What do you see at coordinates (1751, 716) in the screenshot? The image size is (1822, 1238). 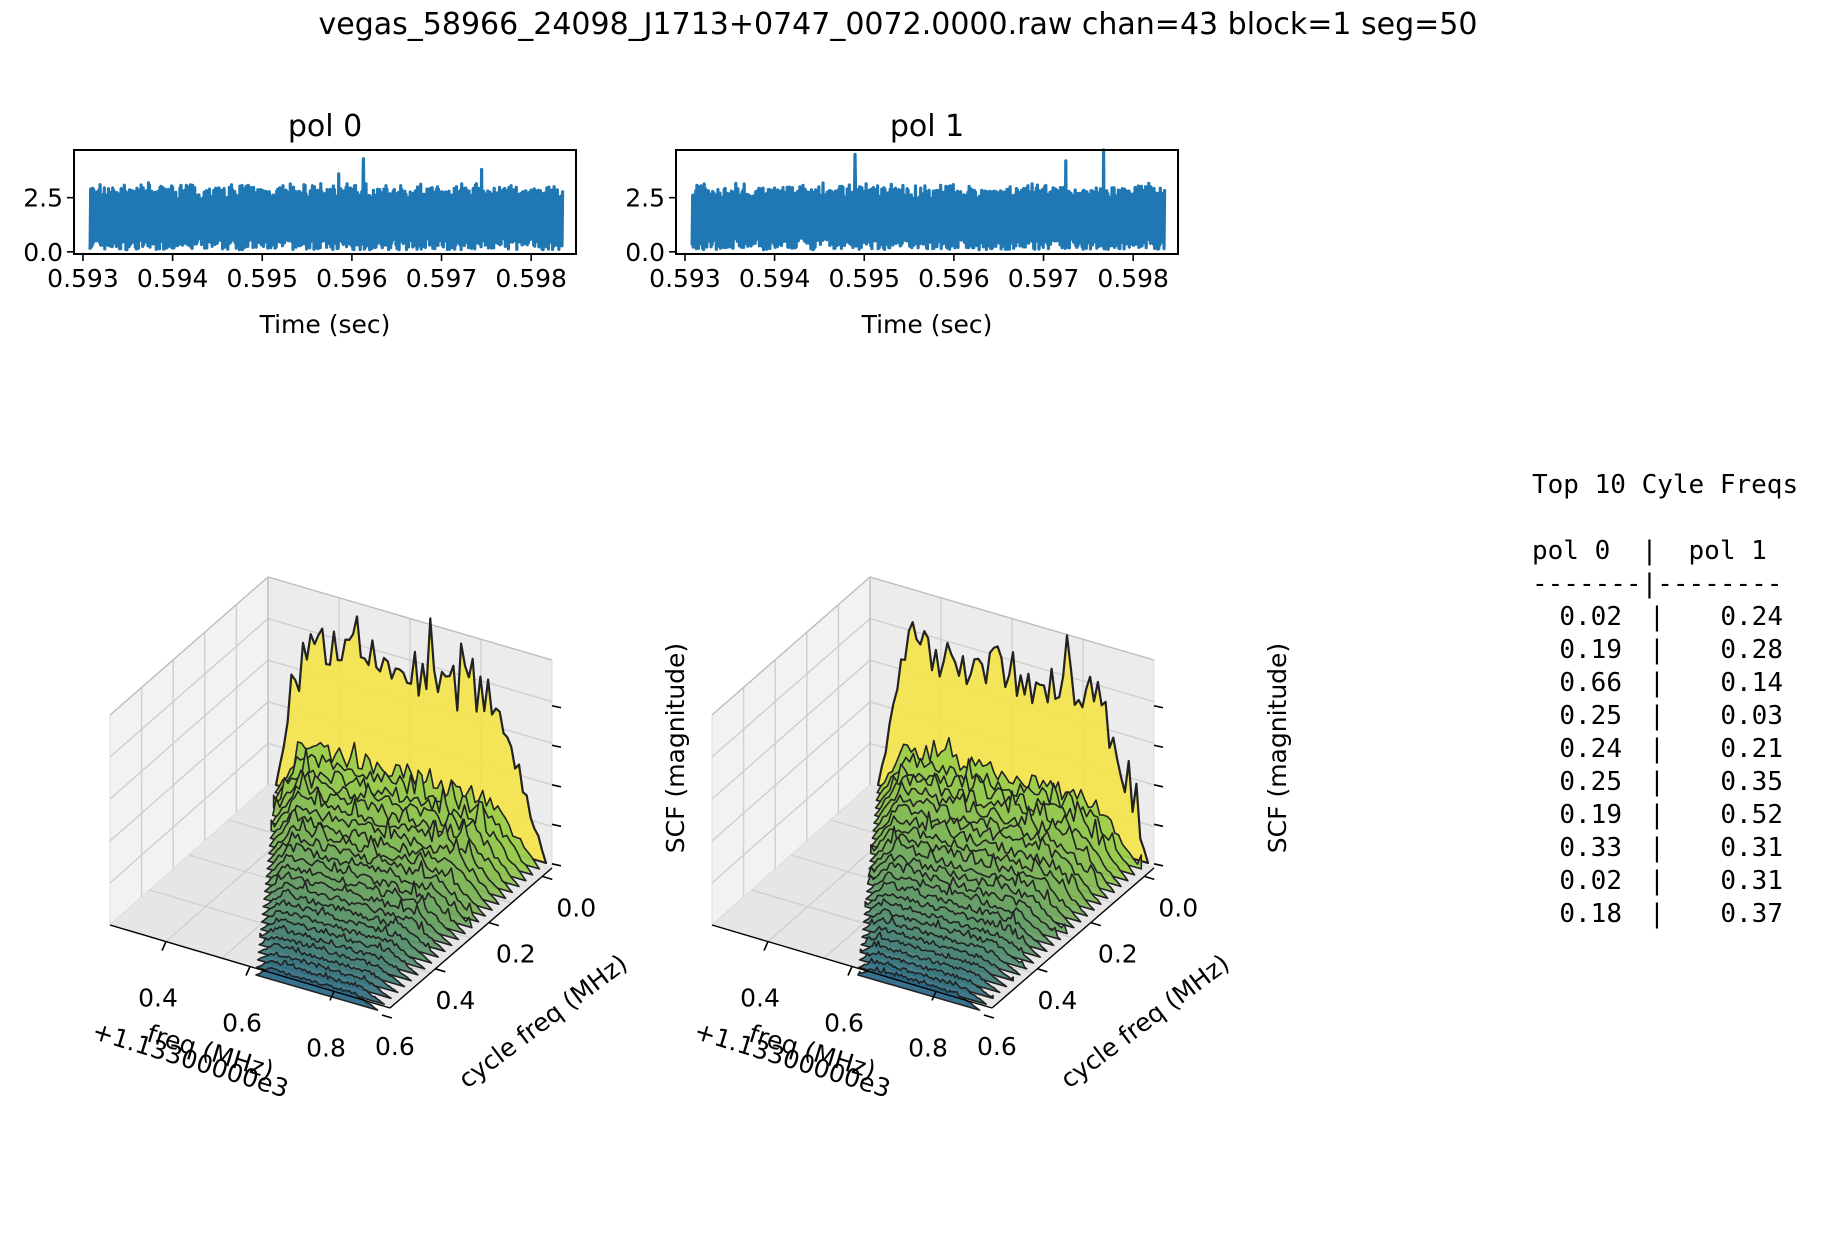 I see `table-cell-pol1: 0.03` at bounding box center [1751, 716].